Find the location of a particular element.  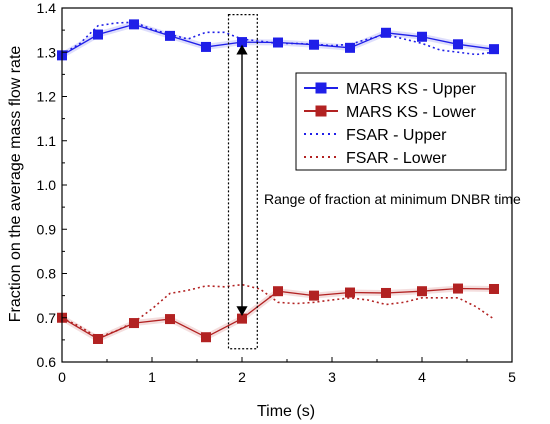

x-tick-label: 0 is located at coordinates (62, 377).